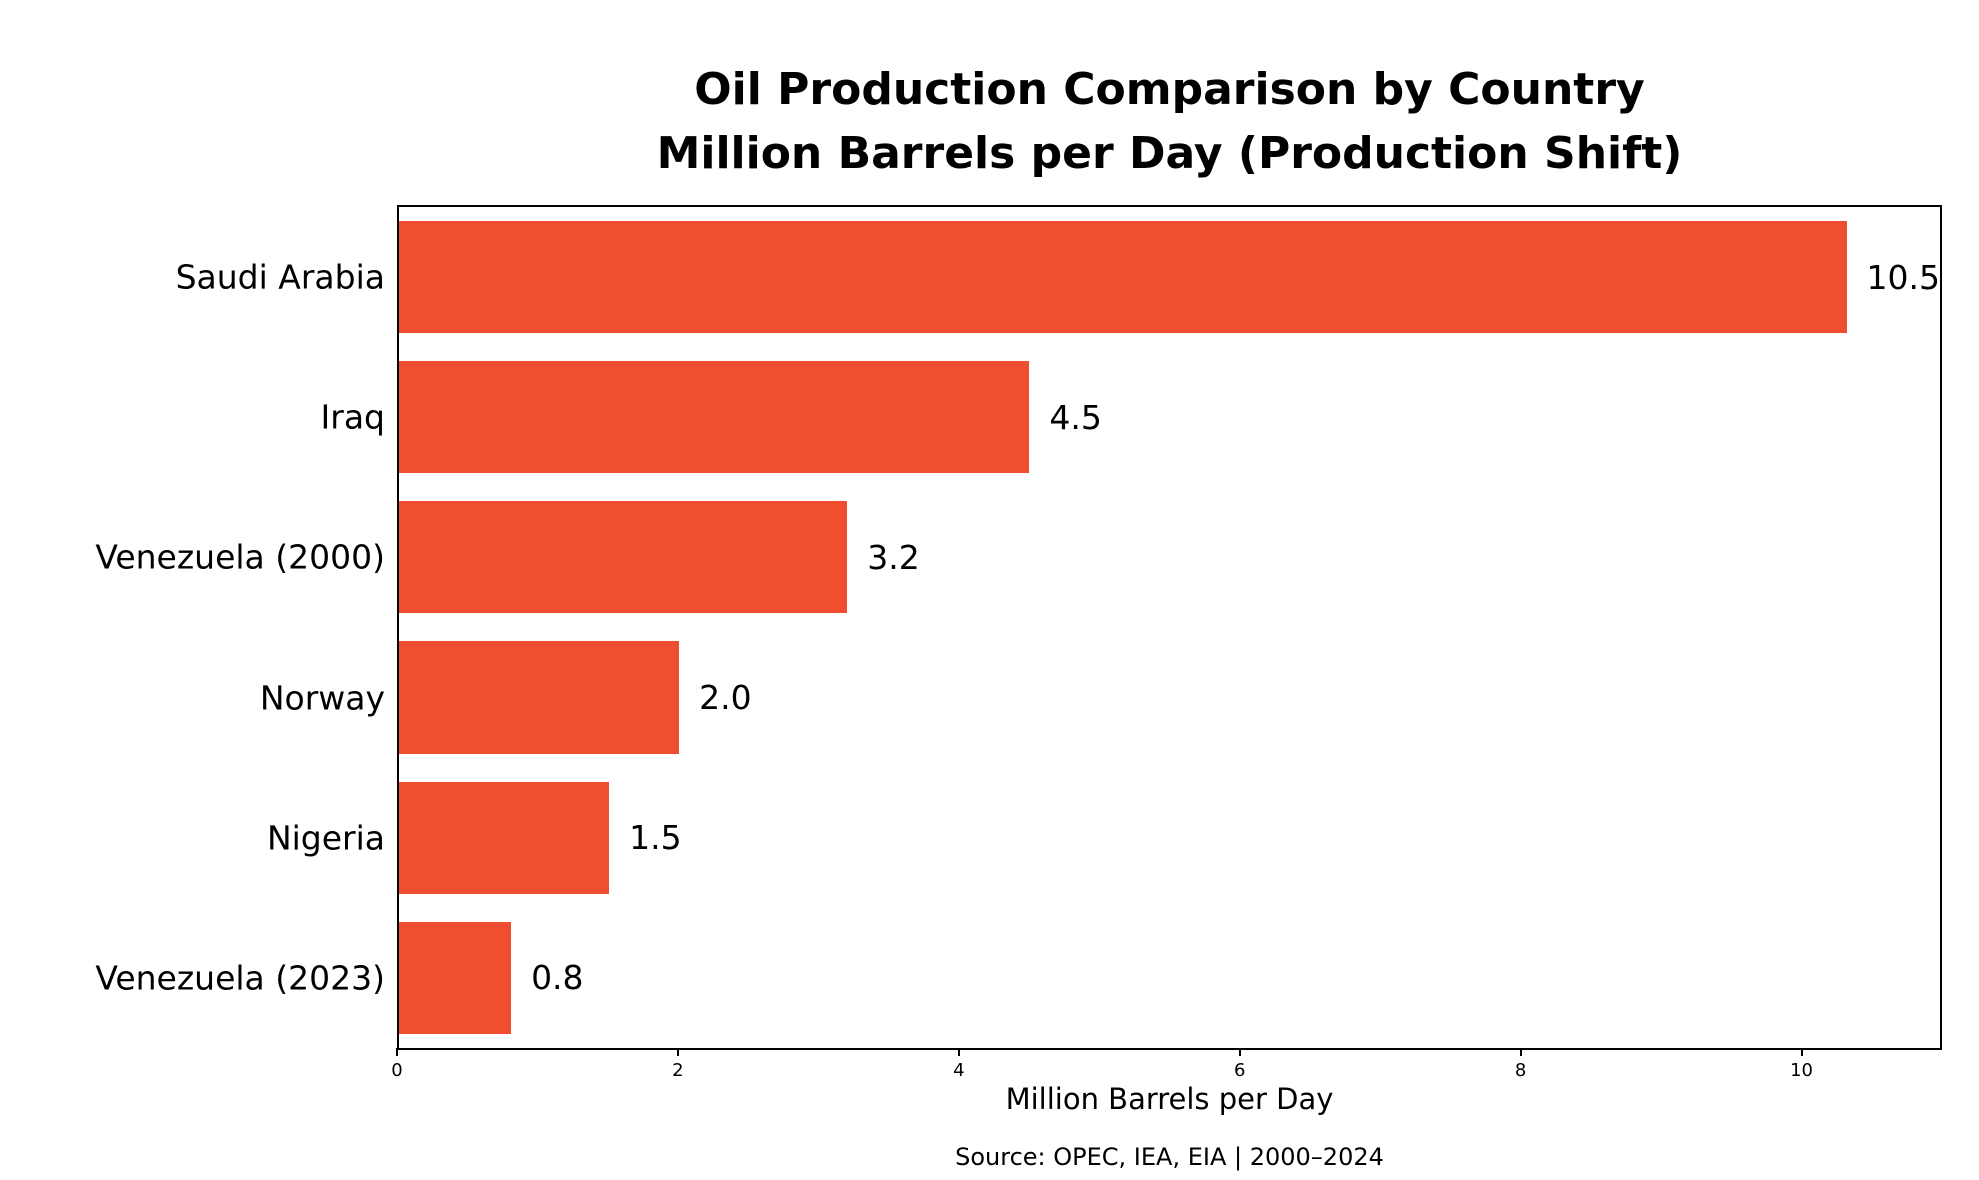 The height and width of the screenshot is (1180, 1979). I want to click on x-tick-label: 0, so click(397, 1070).